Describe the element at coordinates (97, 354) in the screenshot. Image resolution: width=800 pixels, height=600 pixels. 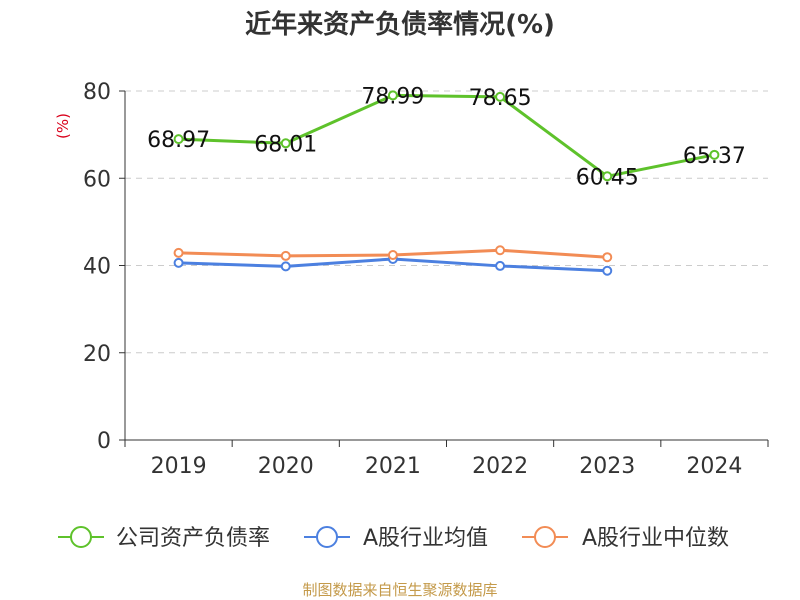
I see `y-tick-label: 20` at that location.